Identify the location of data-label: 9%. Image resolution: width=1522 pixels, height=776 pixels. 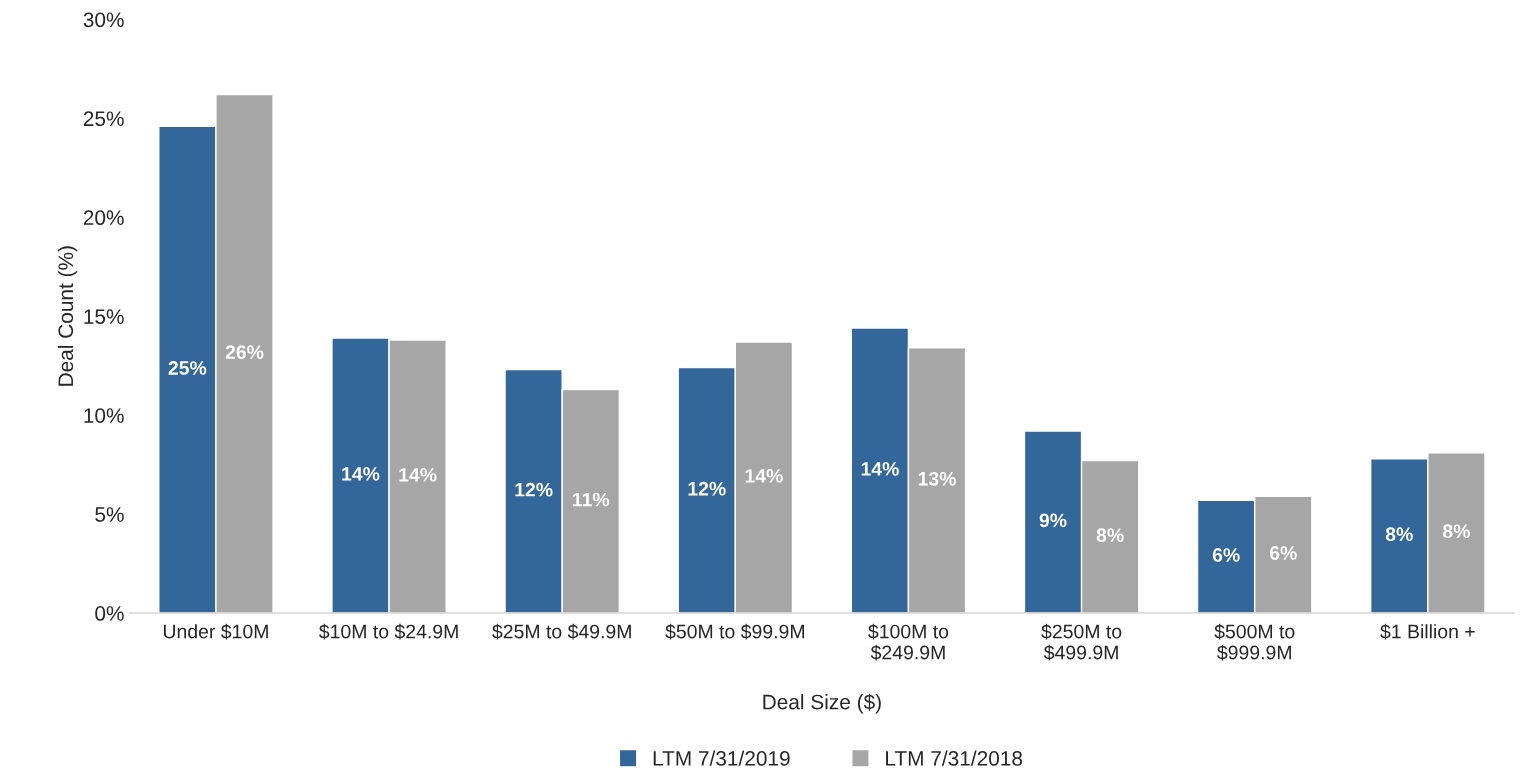
(1053, 520).